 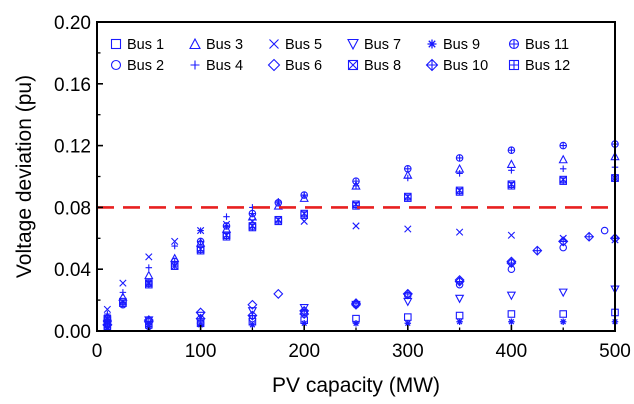 What do you see at coordinates (72, 208) in the screenshot?
I see `y-tick-label: 0.08` at bounding box center [72, 208].